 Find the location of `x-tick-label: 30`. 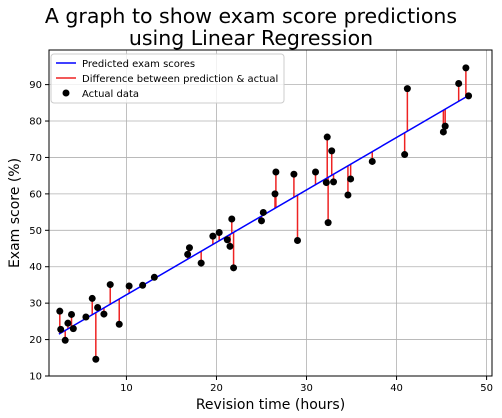

x-tick-label: 30 is located at coordinates (306, 388).